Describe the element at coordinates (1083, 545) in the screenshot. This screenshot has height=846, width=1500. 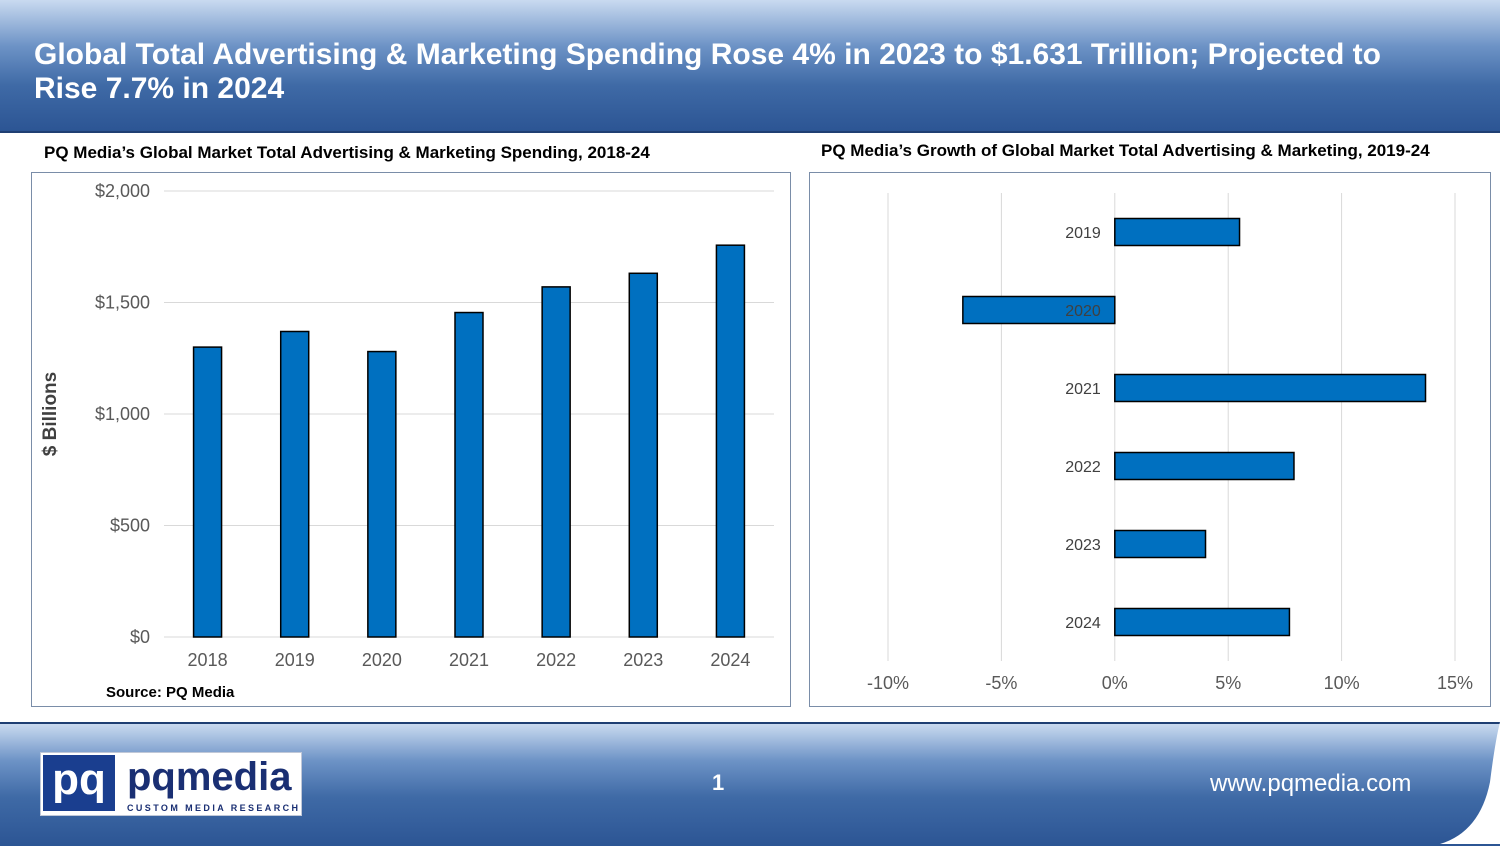
I see `y-category-label: 2023` at that location.